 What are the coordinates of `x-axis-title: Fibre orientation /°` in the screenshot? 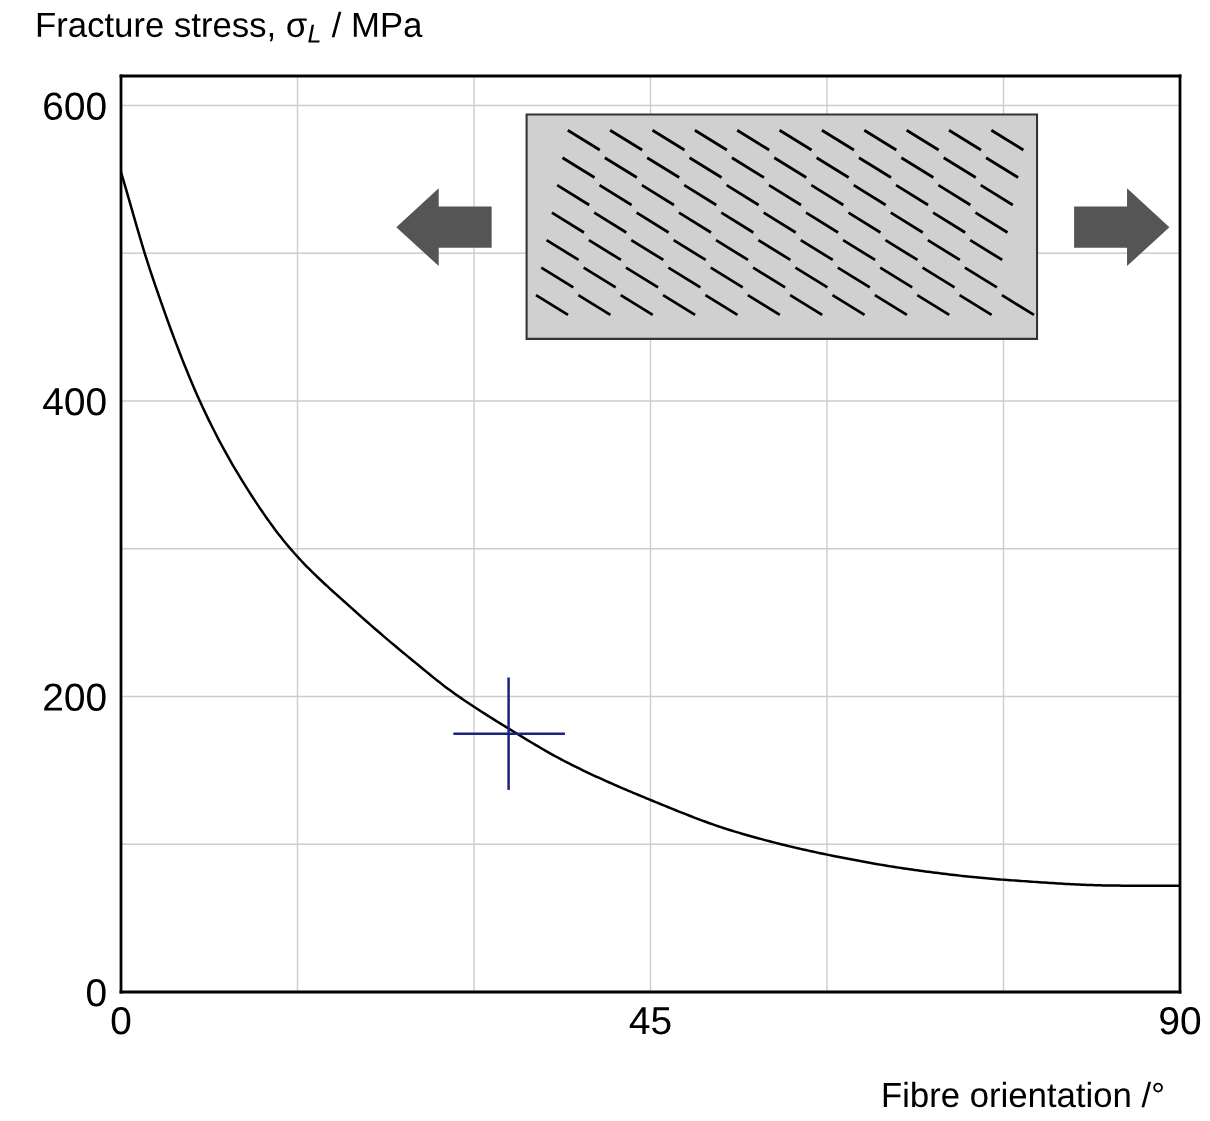 It's located at (1023, 1094).